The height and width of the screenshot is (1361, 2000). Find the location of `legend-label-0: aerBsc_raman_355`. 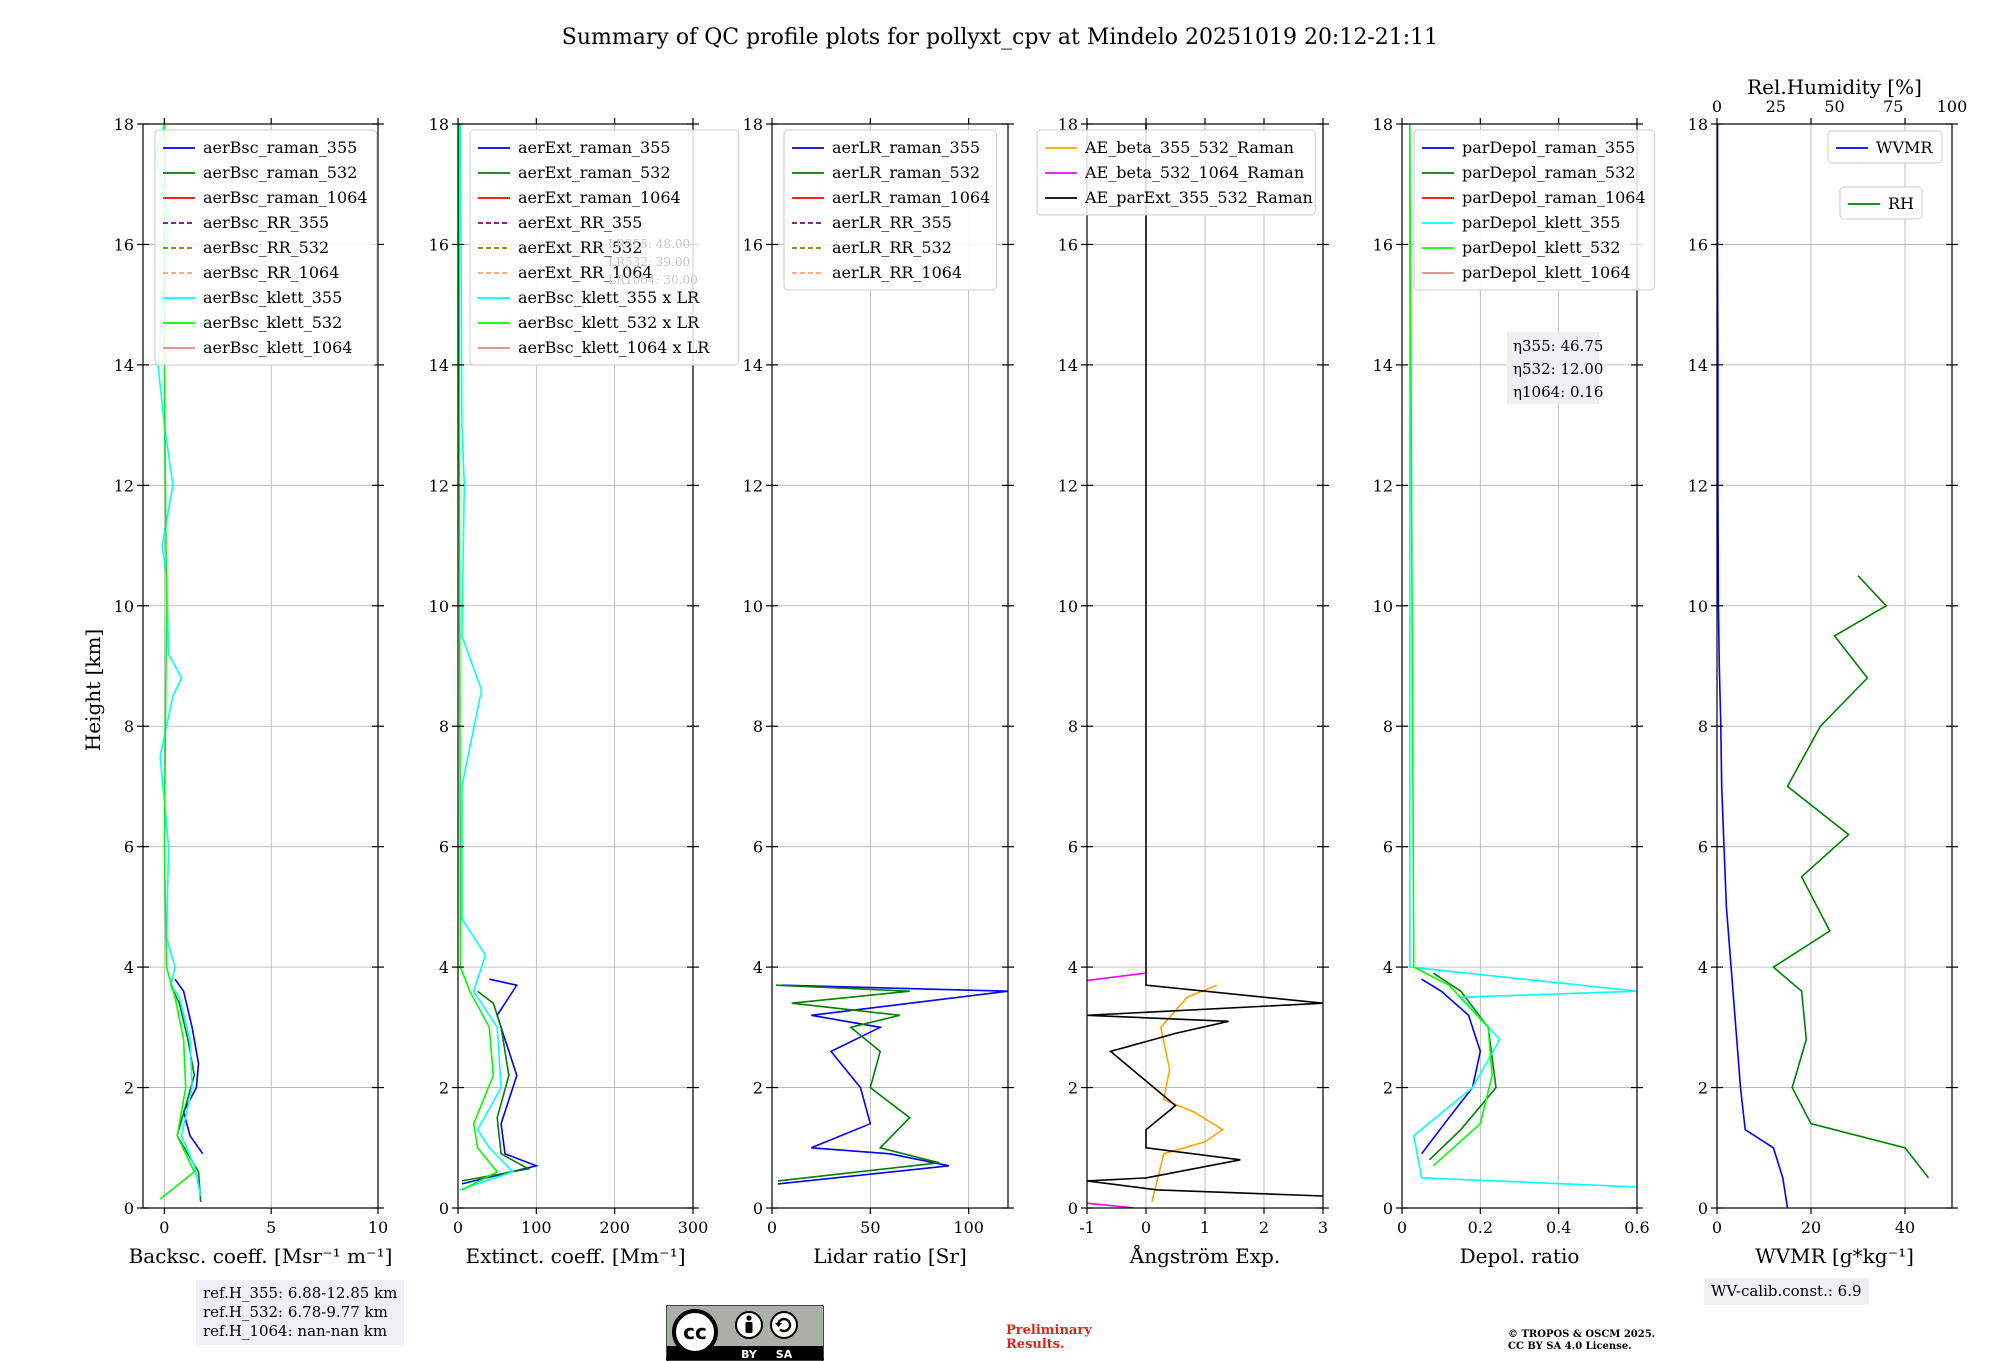

legend-label-0: aerBsc_raman_355 is located at coordinates (280, 147).